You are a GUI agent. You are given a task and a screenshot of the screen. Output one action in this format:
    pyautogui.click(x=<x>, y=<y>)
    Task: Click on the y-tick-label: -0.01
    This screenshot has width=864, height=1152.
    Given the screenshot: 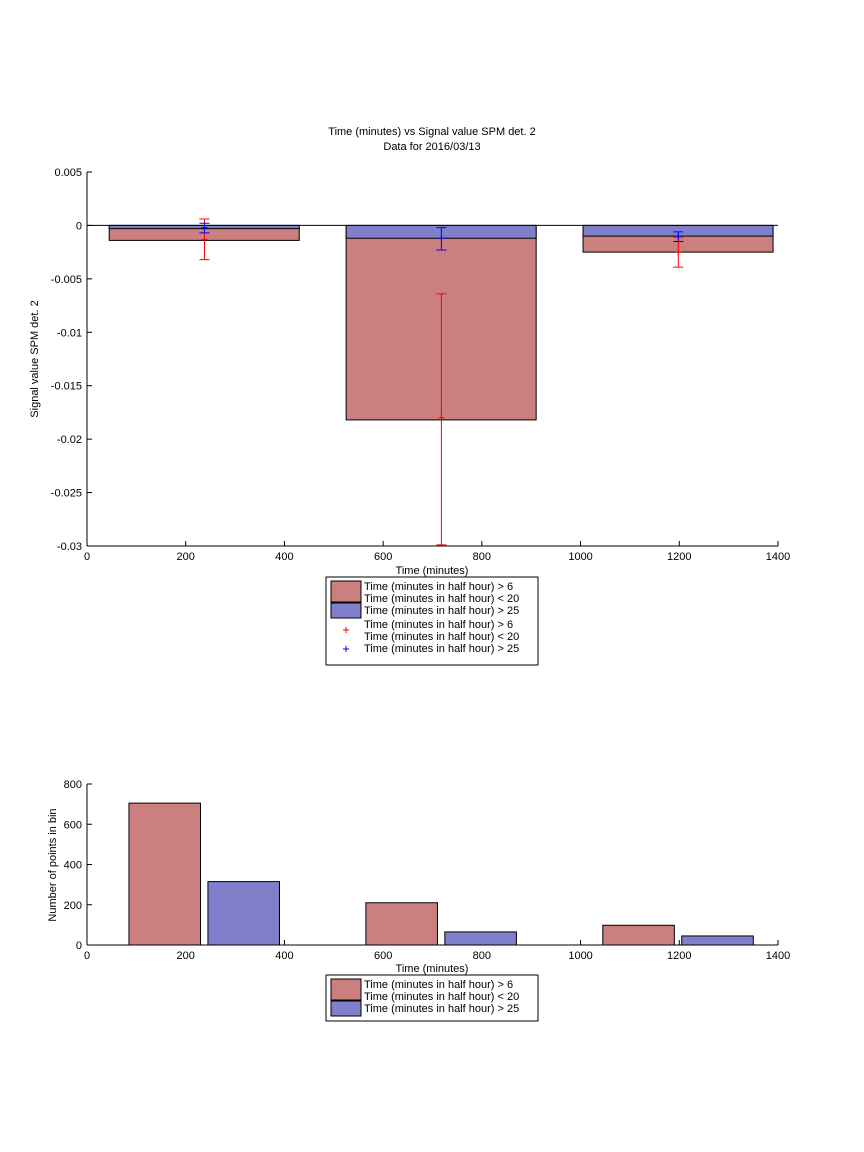 What is the action you would take?
    pyautogui.click(x=69, y=333)
    